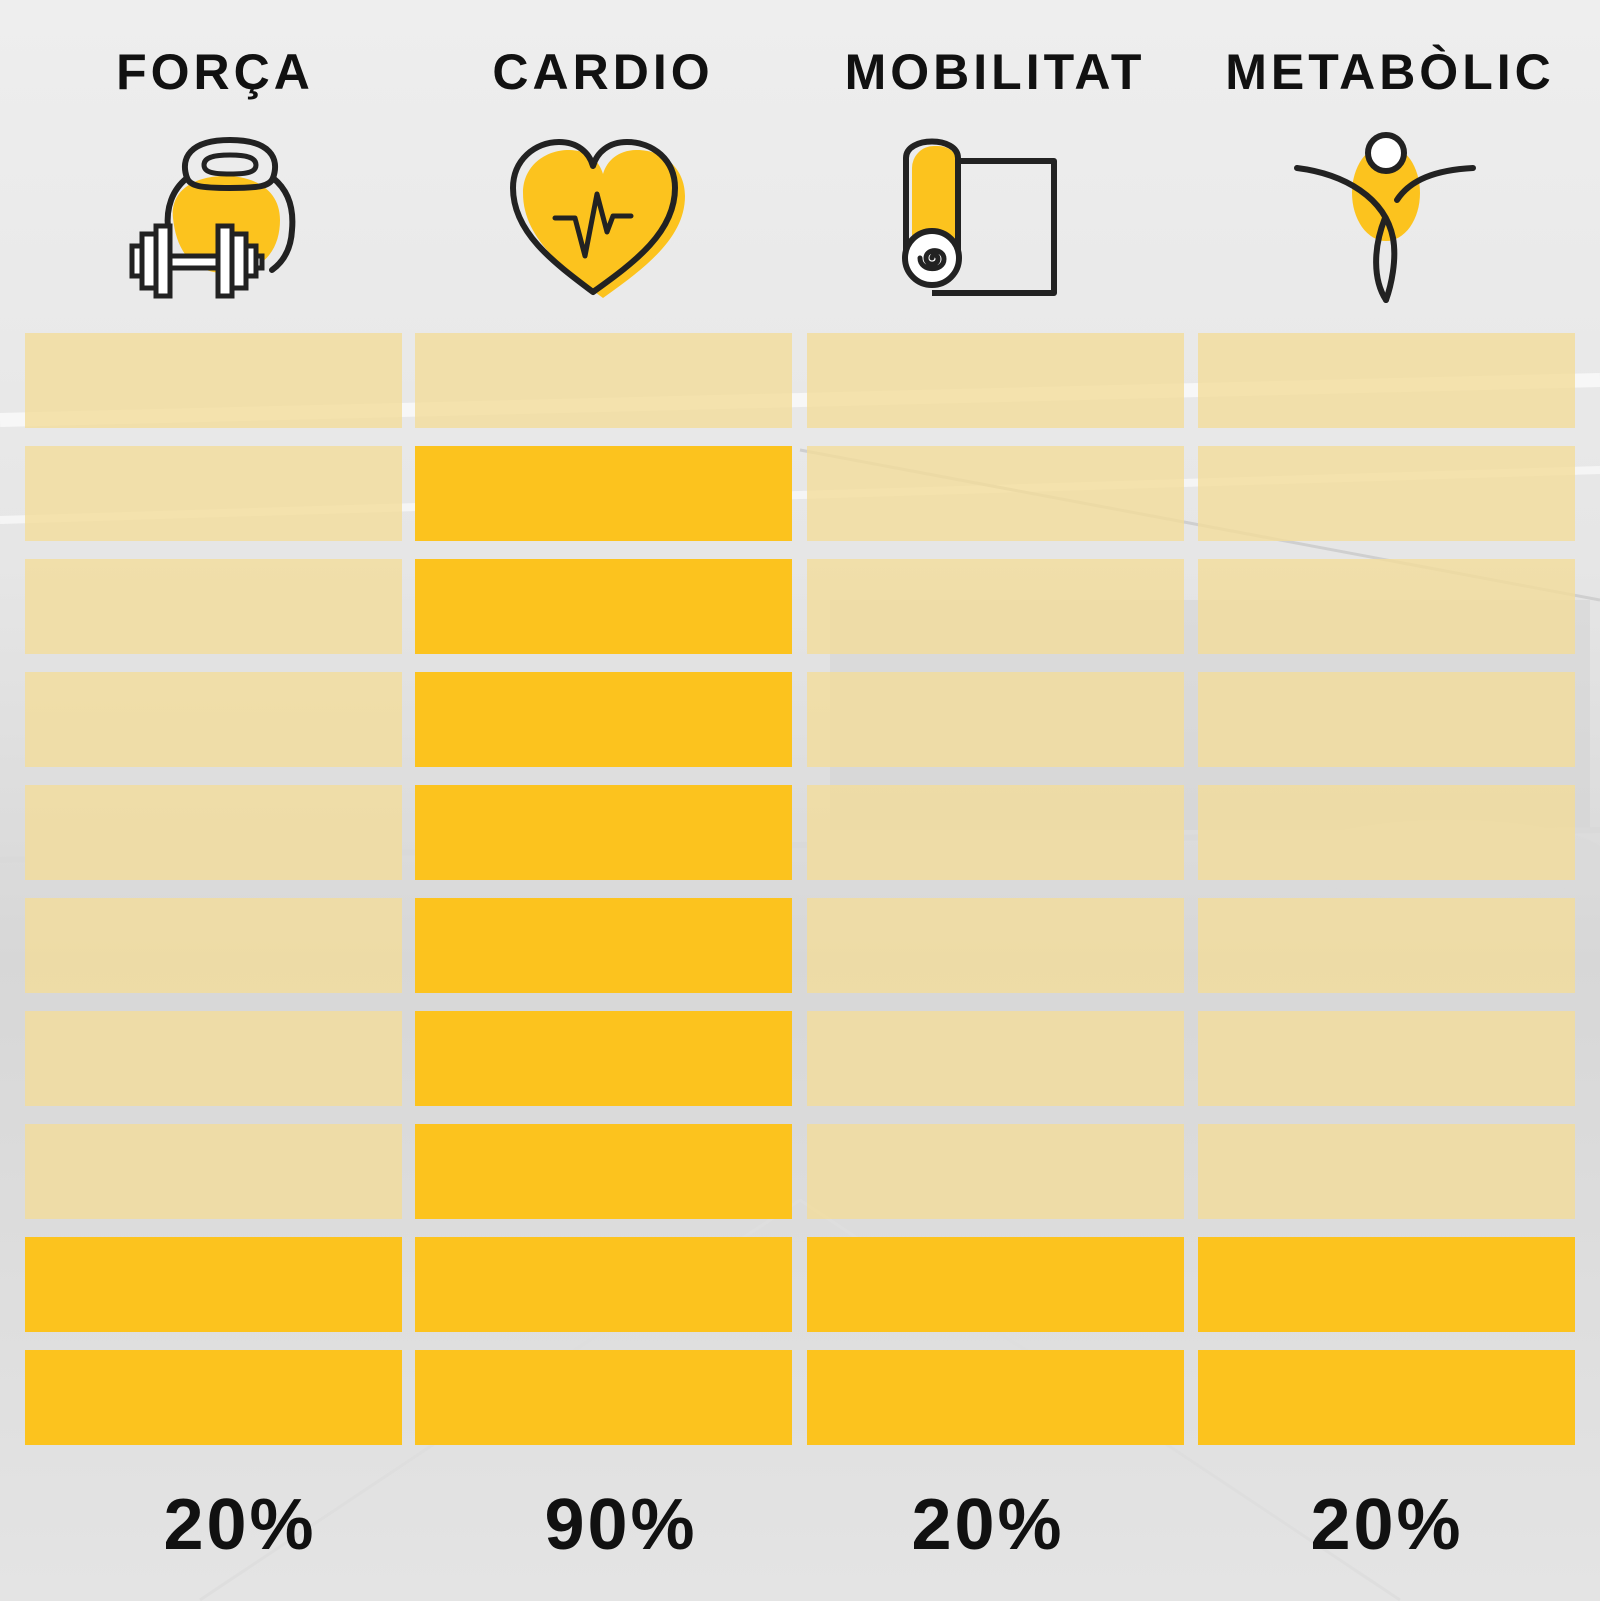 The height and width of the screenshot is (1601, 1600). I want to click on value-label-cardio: 90%, so click(621, 1525).